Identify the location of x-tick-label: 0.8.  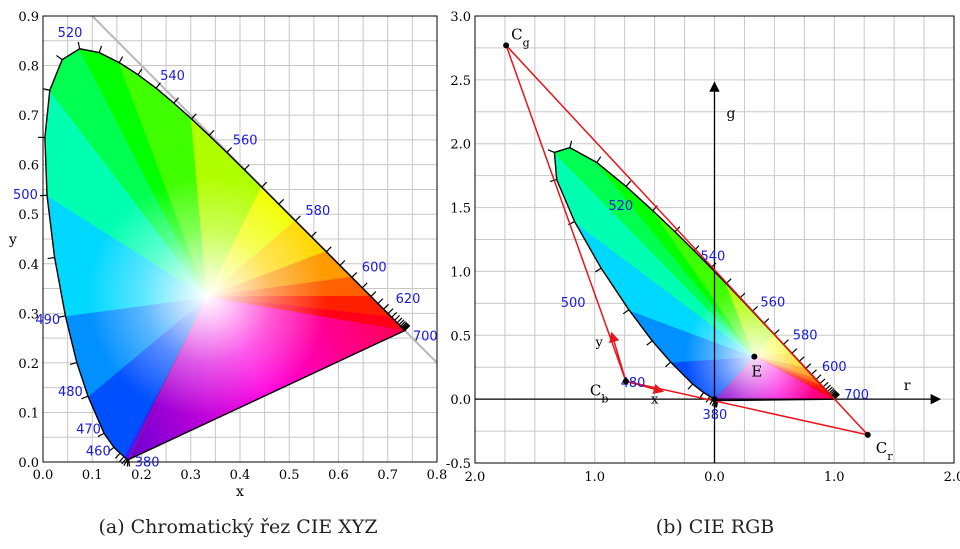
(437, 475).